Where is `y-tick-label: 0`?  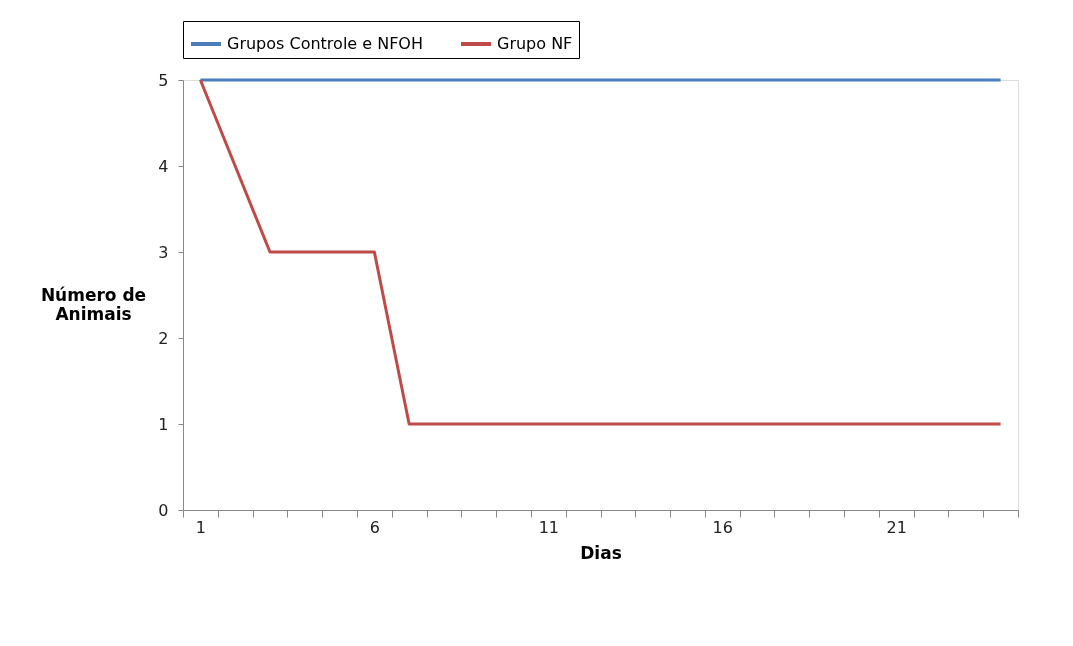
y-tick-label: 0 is located at coordinates (163, 510).